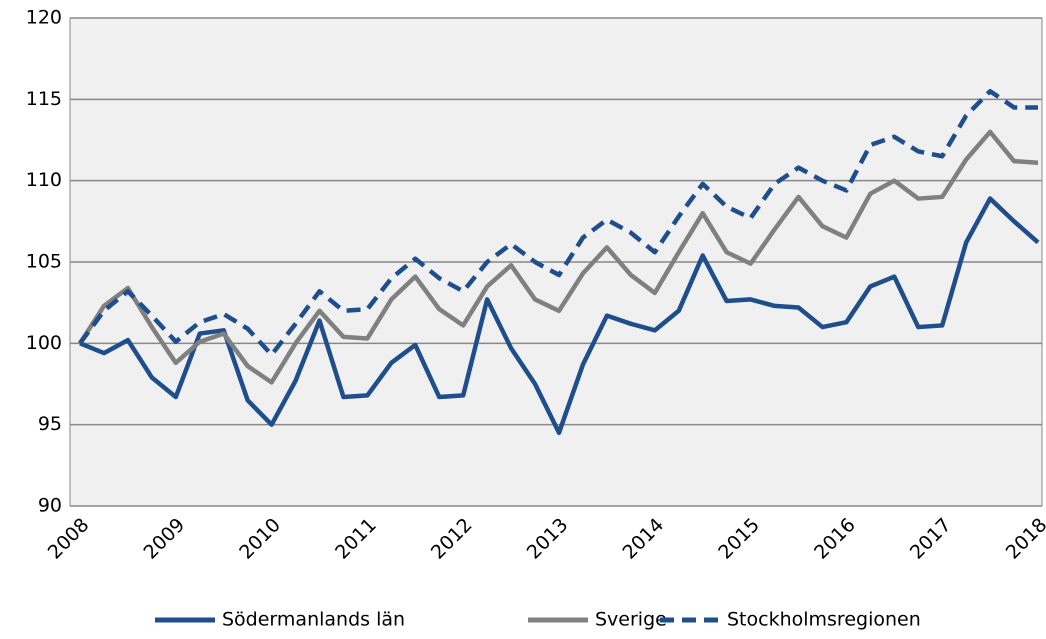 The image size is (1046, 639). What do you see at coordinates (44, 343) in the screenshot?
I see `y-tick-label: 100` at bounding box center [44, 343].